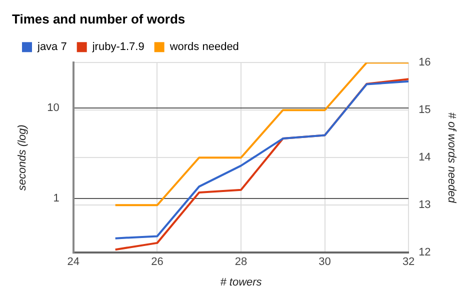 This screenshot has height=301, width=474. I want to click on x-tick-label: 26, so click(157, 262).